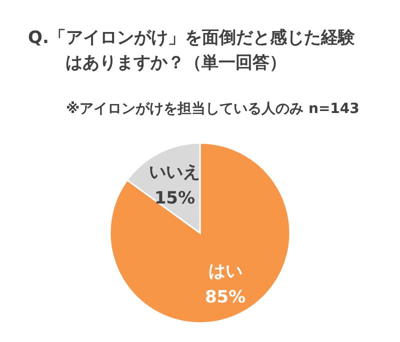  Describe the element at coordinates (213, 109) in the screenshot. I see `chart-subtitle: ※アイロンがけを担当している人のみ n=143` at that location.